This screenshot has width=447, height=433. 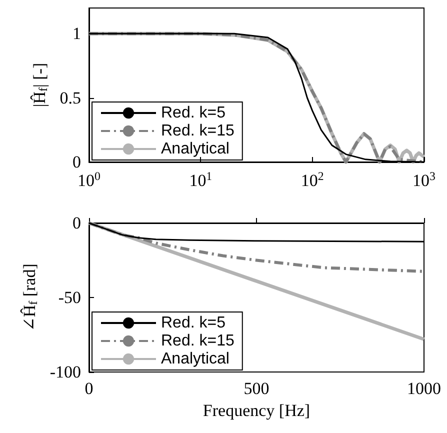 I want to click on y-axis-title: ∠Ĥf [rad], so click(x=30, y=298).